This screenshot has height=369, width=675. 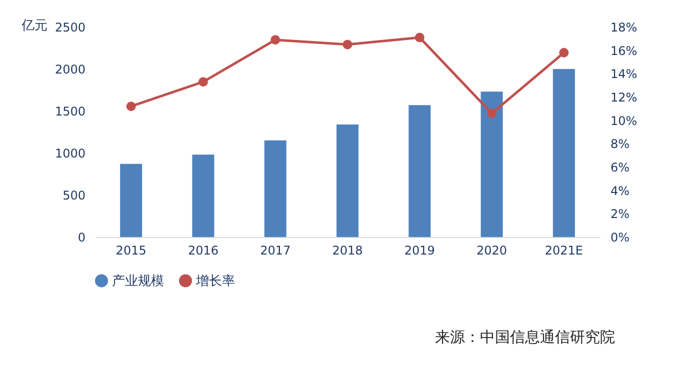 What do you see at coordinates (70, 153) in the screenshot?
I see `y-tick-label: 1000` at bounding box center [70, 153].